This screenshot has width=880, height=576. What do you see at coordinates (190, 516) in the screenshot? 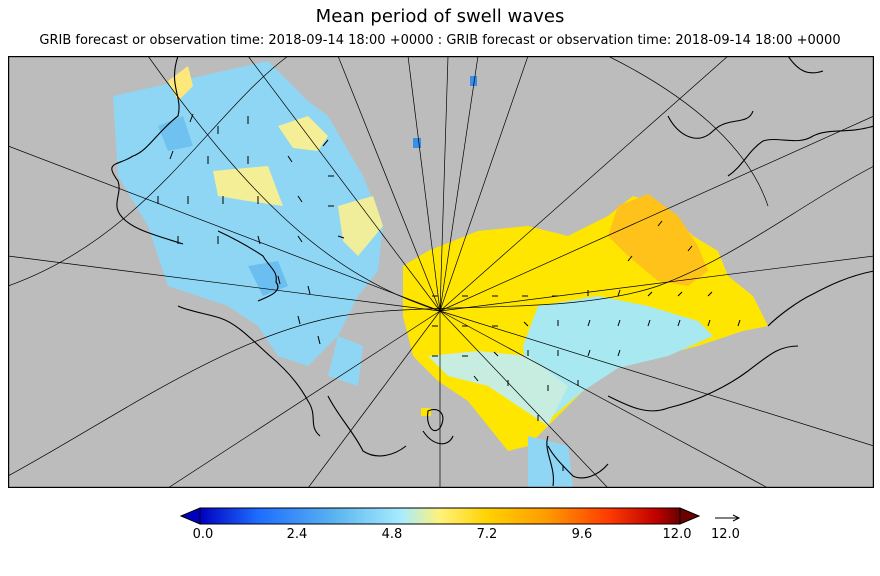
I see `colorbar-min-extension` at bounding box center [190, 516].